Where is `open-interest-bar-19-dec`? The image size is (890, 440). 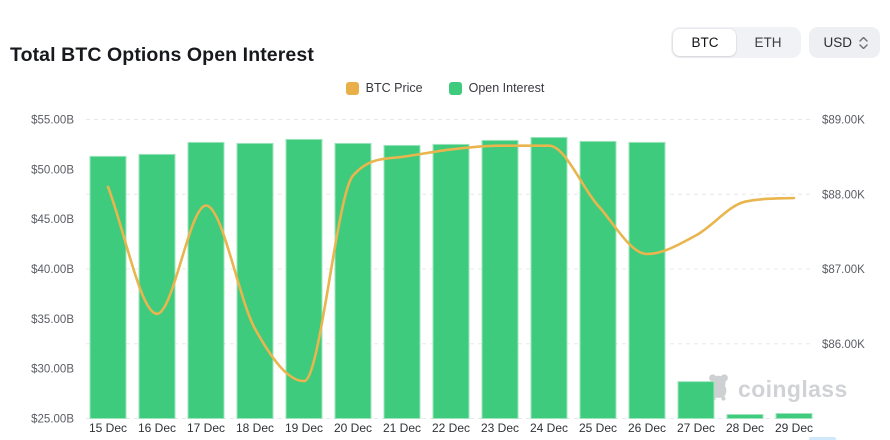
open-interest-bar-19-dec is located at coordinates (304, 279).